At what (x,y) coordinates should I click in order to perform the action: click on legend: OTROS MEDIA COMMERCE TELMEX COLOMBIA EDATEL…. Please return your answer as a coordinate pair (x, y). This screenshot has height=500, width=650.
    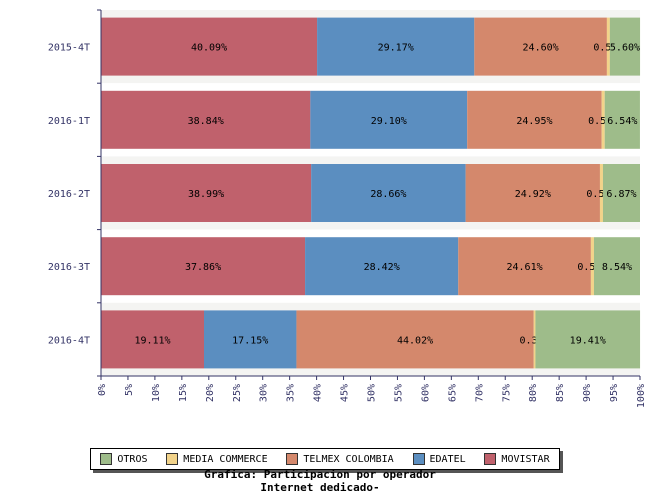
    Looking at the image, I should click on (325, 459).